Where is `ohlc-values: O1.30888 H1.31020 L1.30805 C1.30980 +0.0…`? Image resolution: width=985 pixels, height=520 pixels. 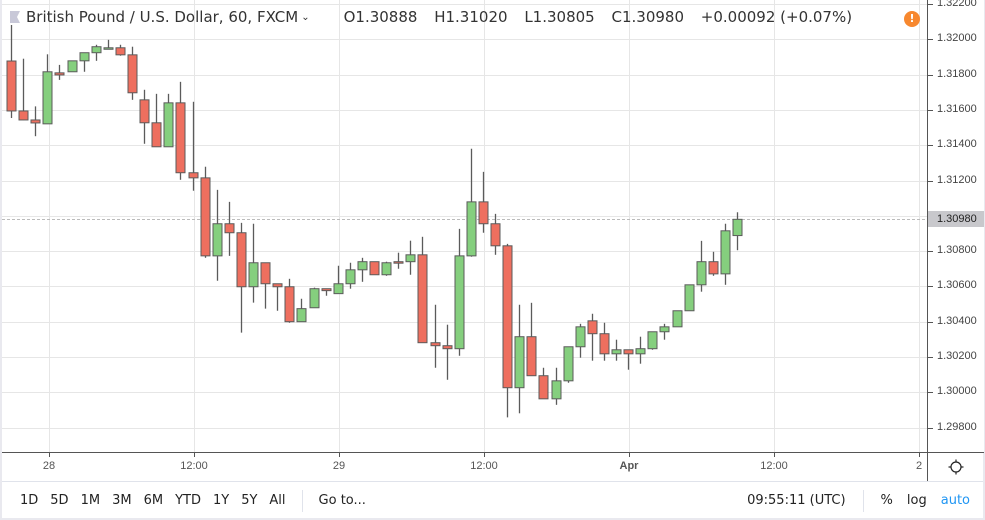 ohlc-values: O1.30888 H1.31020 L1.30805 C1.30980 +0.0… is located at coordinates (604, 17).